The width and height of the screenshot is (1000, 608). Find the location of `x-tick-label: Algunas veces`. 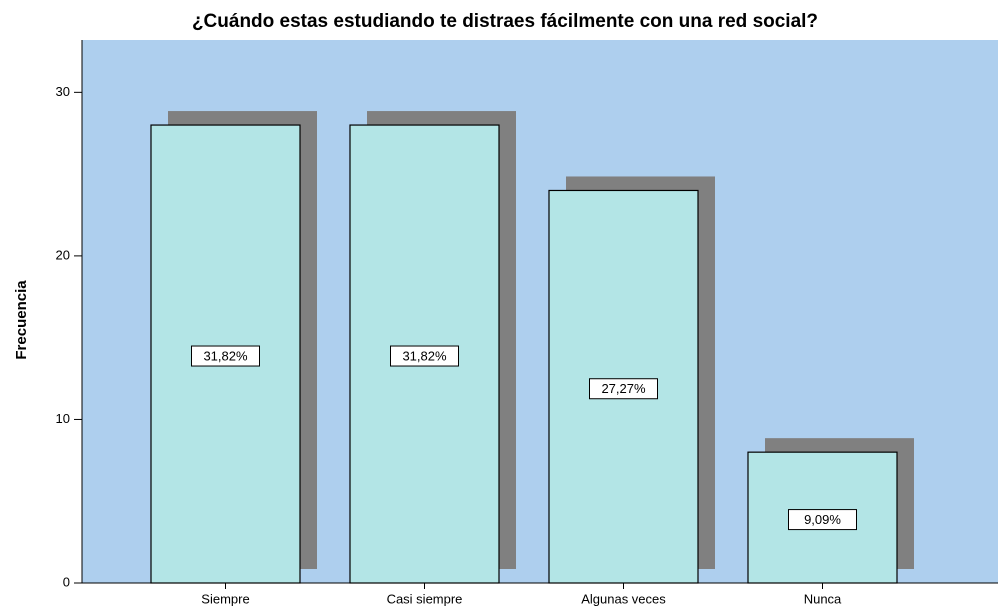

x-tick-label: Algunas veces is located at coordinates (623, 598).